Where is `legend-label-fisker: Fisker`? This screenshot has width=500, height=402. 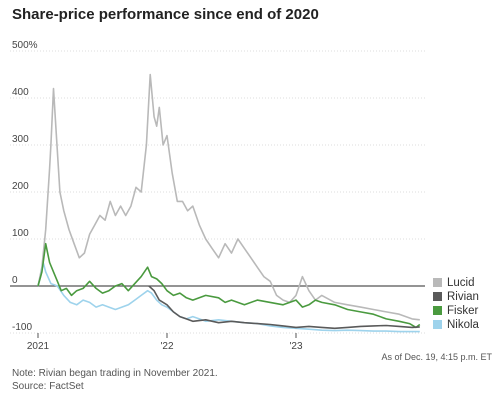
legend-label-fisker: Fisker is located at coordinates (462, 311).